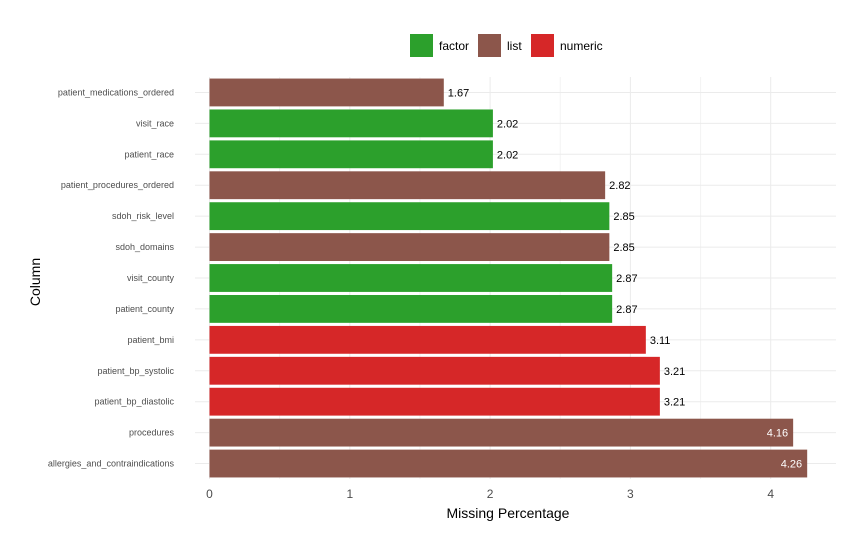 The height and width of the screenshot is (547, 863). What do you see at coordinates (144, 247) in the screenshot?
I see `y-tick-label: sdoh_domains` at bounding box center [144, 247].